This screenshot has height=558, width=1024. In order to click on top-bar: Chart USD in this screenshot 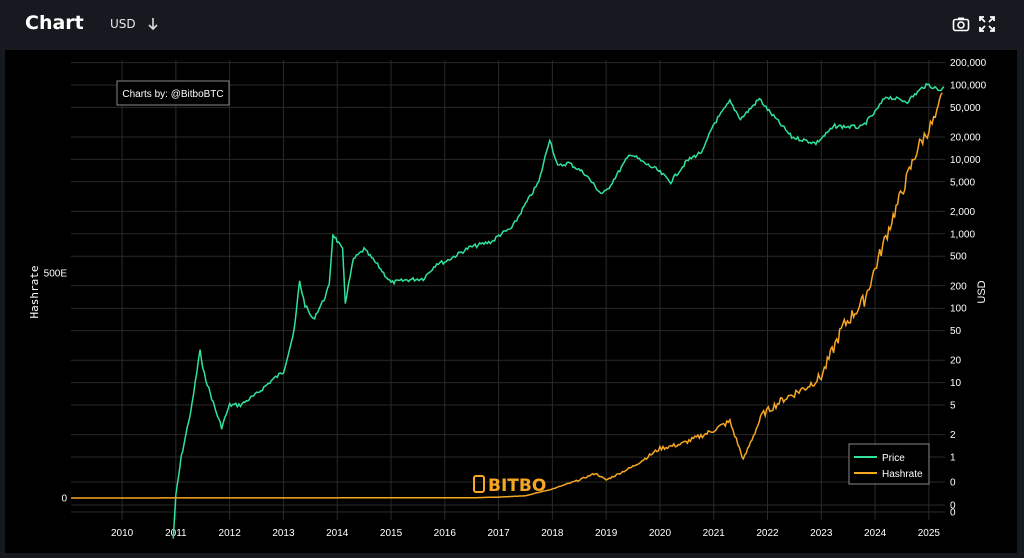, I will do `click(512, 25)`.